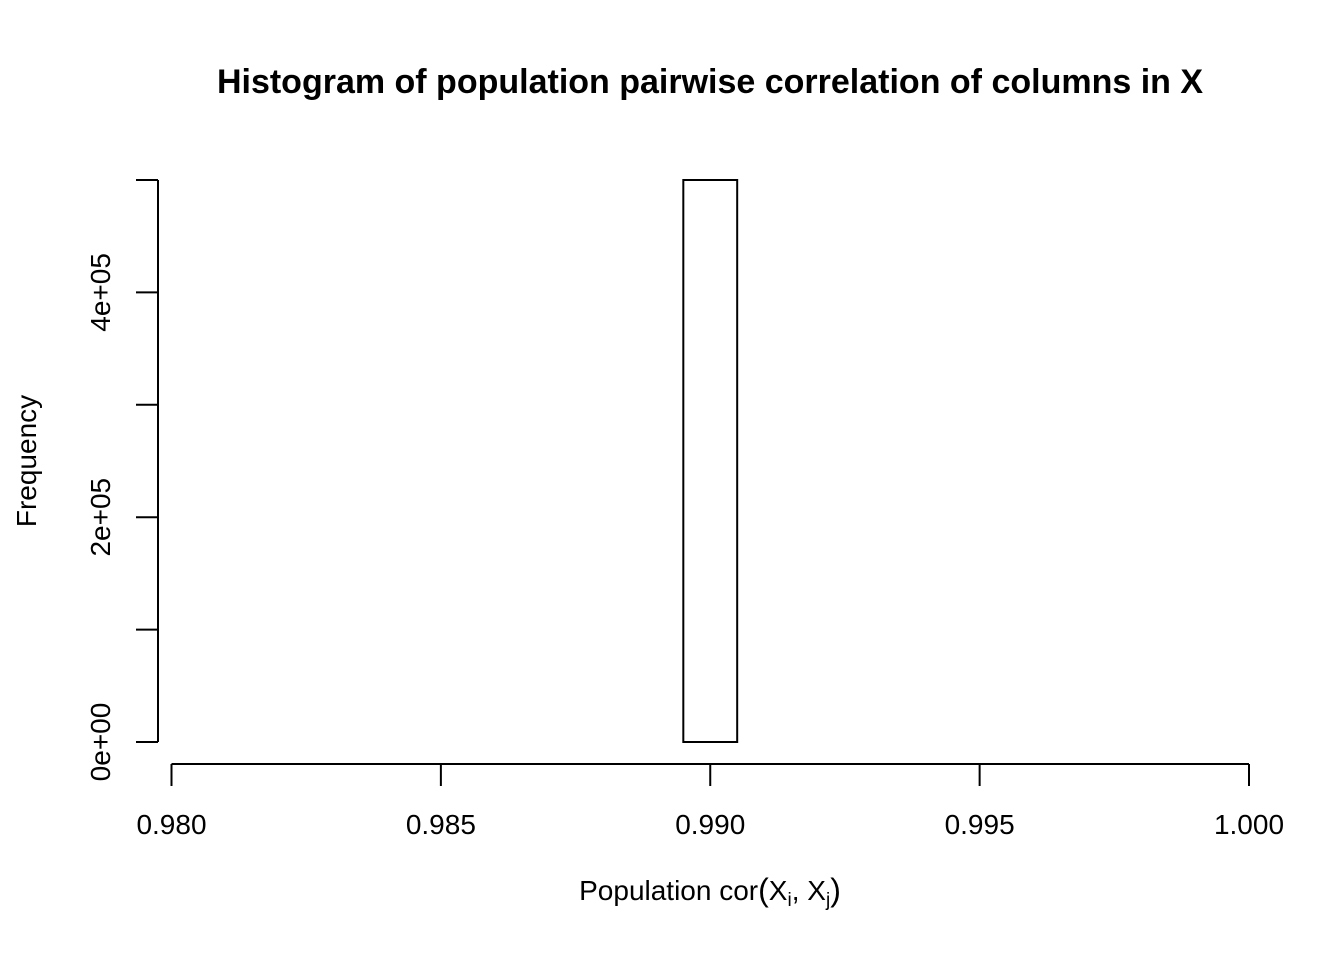 This screenshot has height=960, width=1344. I want to click on y-axis-label: Frequency, so click(26, 461).